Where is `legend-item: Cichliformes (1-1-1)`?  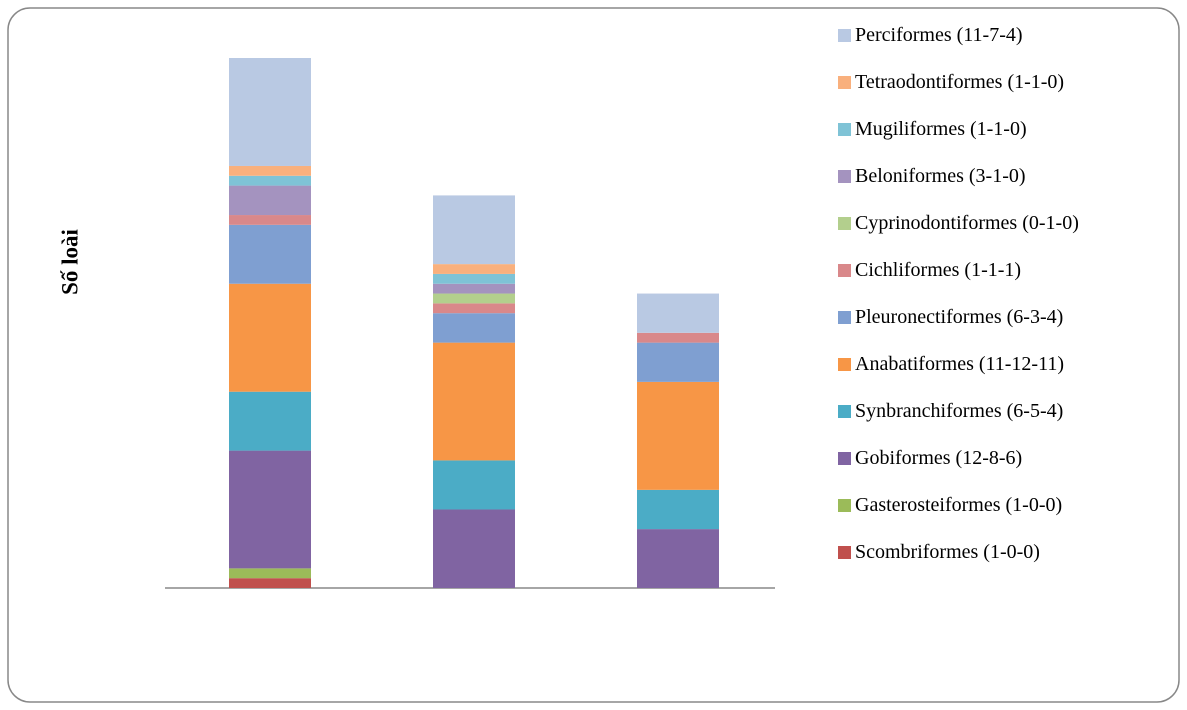
legend-item: Cichliformes (1-1-1) is located at coordinates (992, 270).